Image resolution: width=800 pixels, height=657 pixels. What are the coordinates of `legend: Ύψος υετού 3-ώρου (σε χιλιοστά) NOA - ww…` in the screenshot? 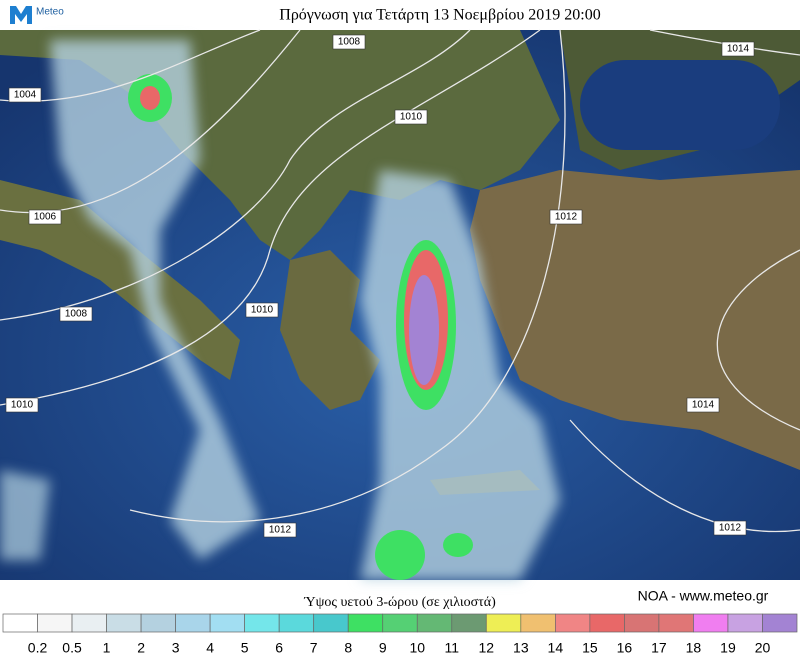 It's located at (400, 622).